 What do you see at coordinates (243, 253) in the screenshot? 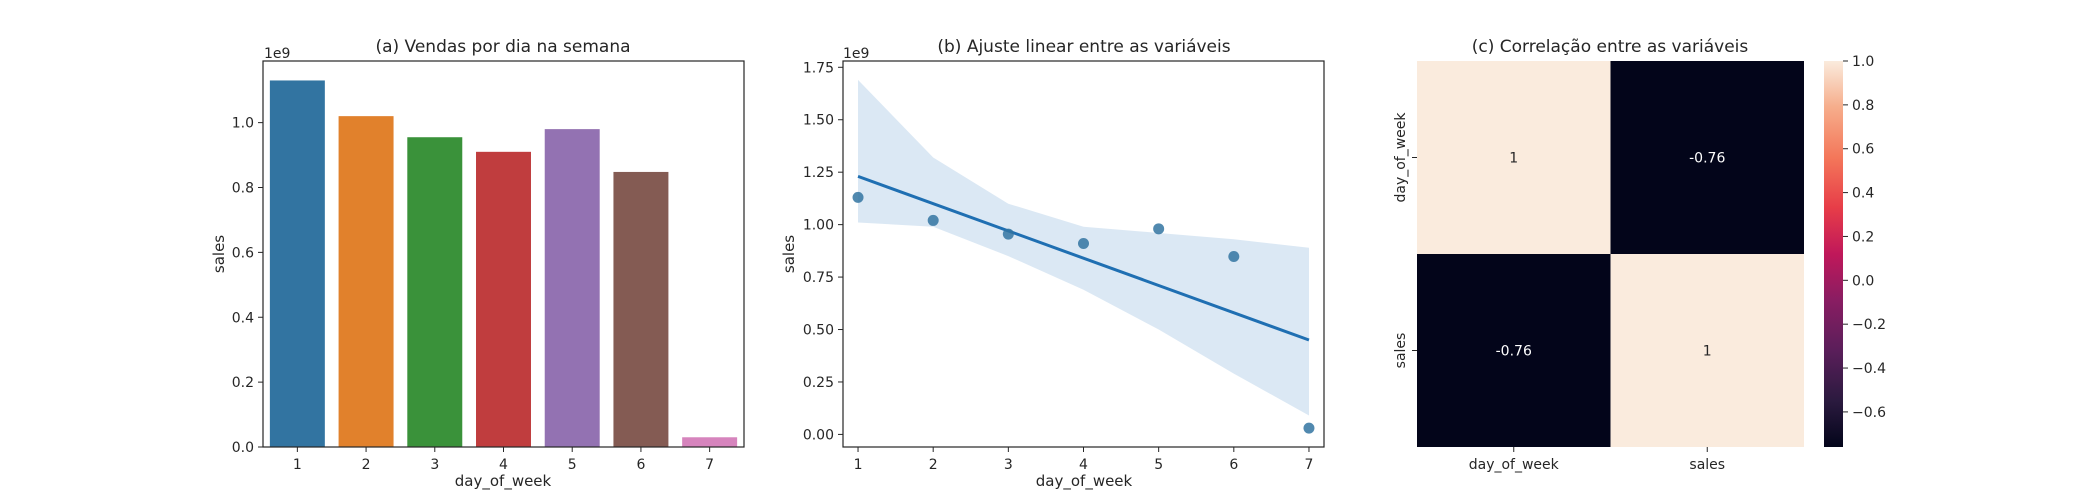
I see `bar-y-tick-label: 0.6` at bounding box center [243, 253].